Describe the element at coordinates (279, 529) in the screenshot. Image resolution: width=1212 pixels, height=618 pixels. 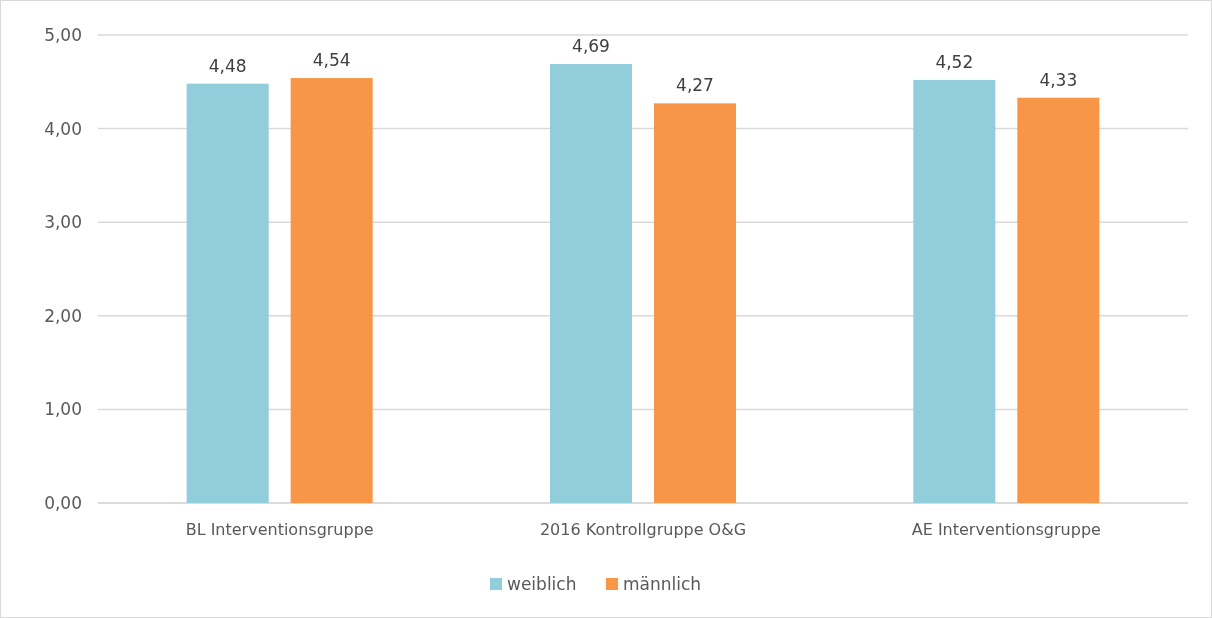
I see `x-tick-label: BL Interventionsgruppe` at that location.